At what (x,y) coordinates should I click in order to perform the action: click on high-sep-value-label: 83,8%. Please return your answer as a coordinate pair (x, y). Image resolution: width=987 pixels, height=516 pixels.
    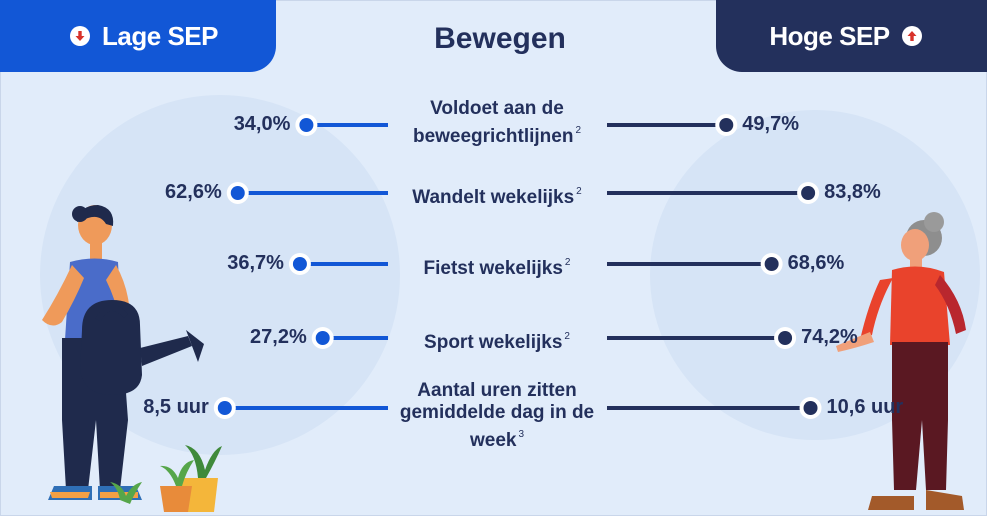
    Looking at the image, I should click on (852, 192).